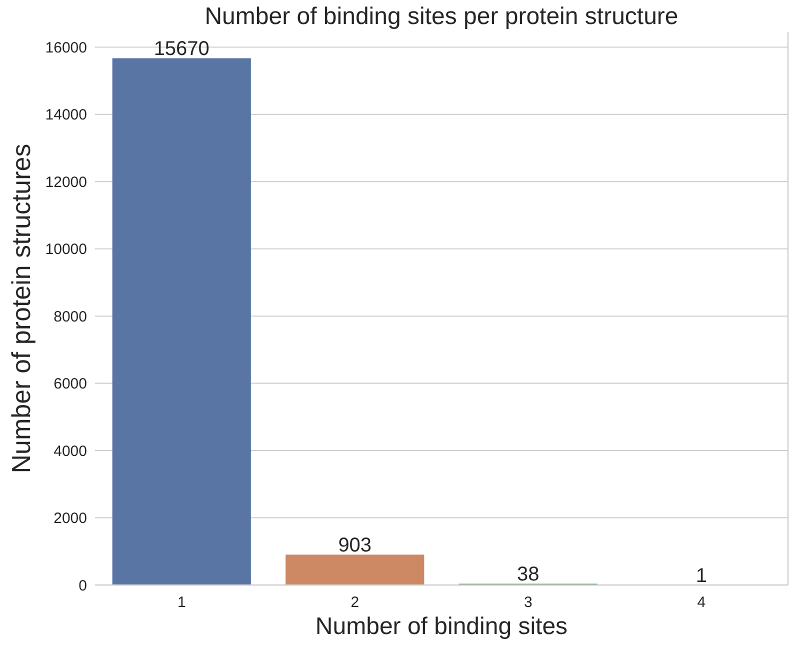 This screenshot has height=648, width=798. What do you see at coordinates (528, 575) in the screenshot?
I see `data-label: 38` at bounding box center [528, 575].